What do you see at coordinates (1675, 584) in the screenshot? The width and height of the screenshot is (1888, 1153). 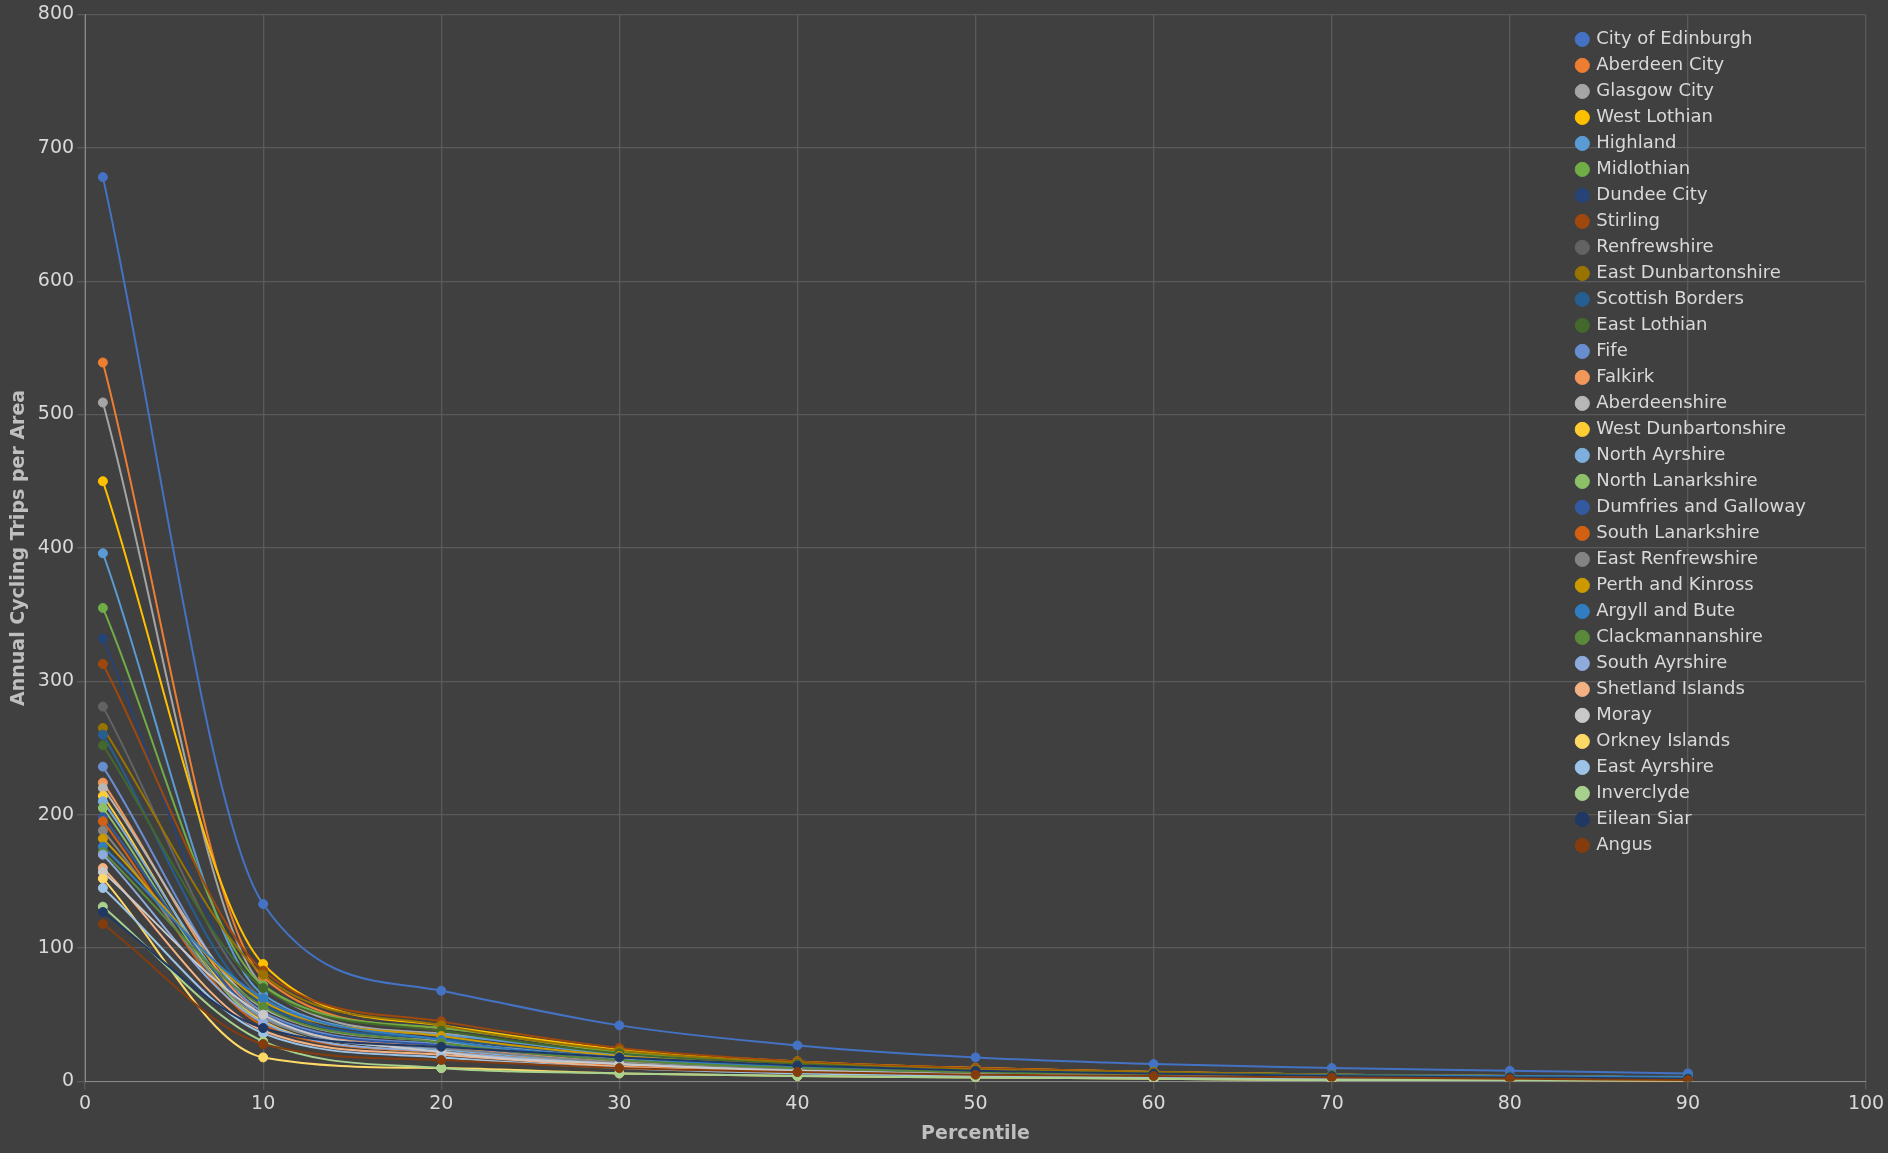 I see `legend-label: Perth and Kinross` at bounding box center [1675, 584].